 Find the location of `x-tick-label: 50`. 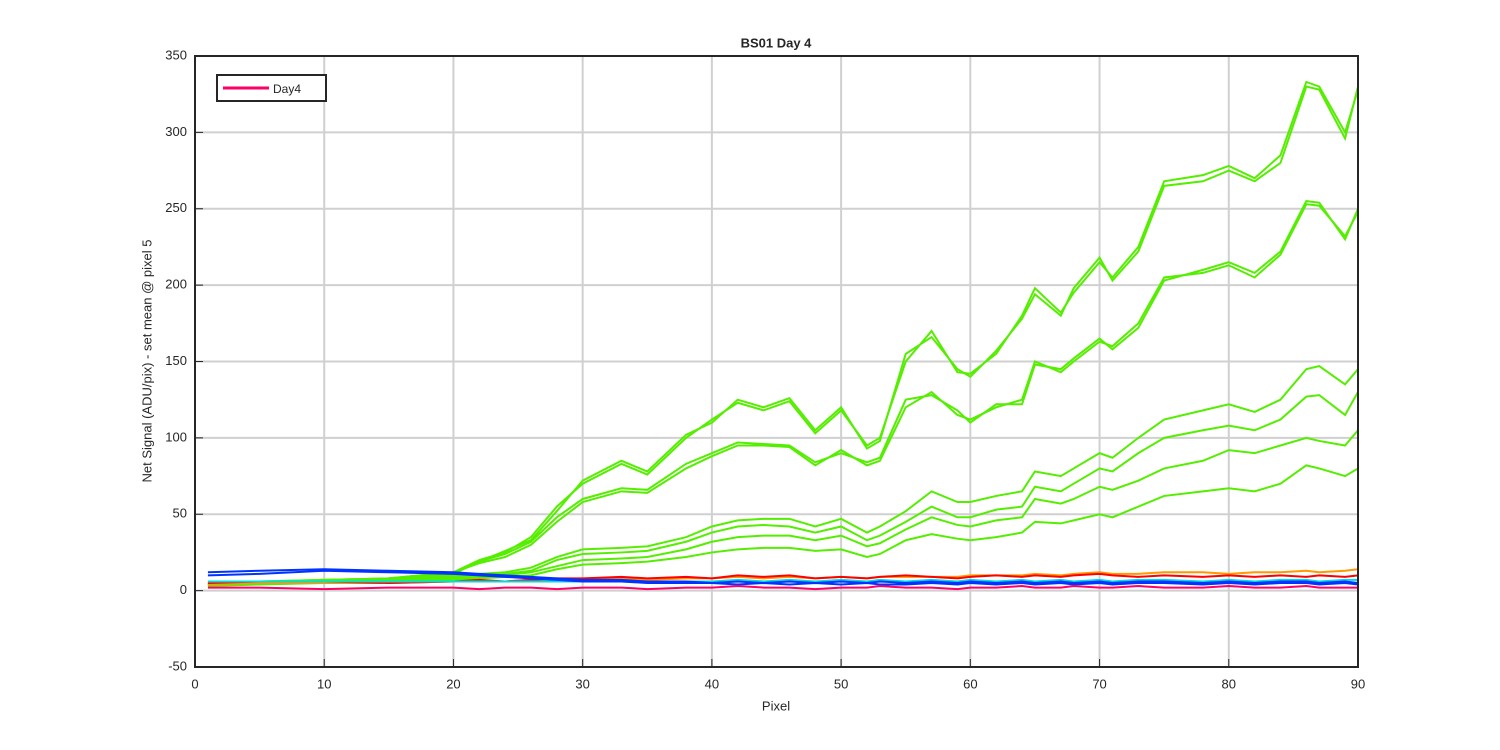

x-tick-label: 50 is located at coordinates (841, 683).